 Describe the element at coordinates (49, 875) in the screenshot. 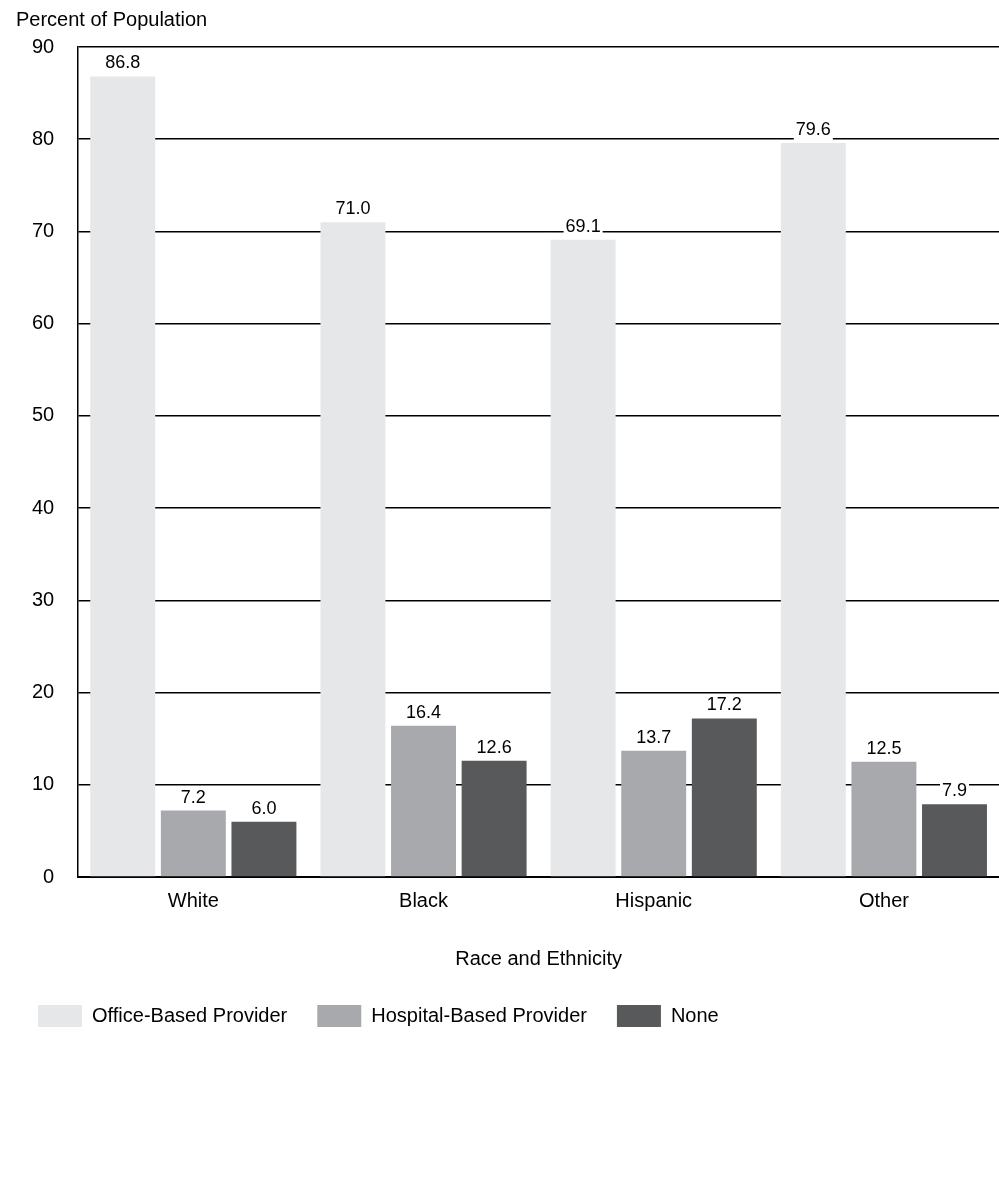

I see `y-tick-label: 0` at that location.